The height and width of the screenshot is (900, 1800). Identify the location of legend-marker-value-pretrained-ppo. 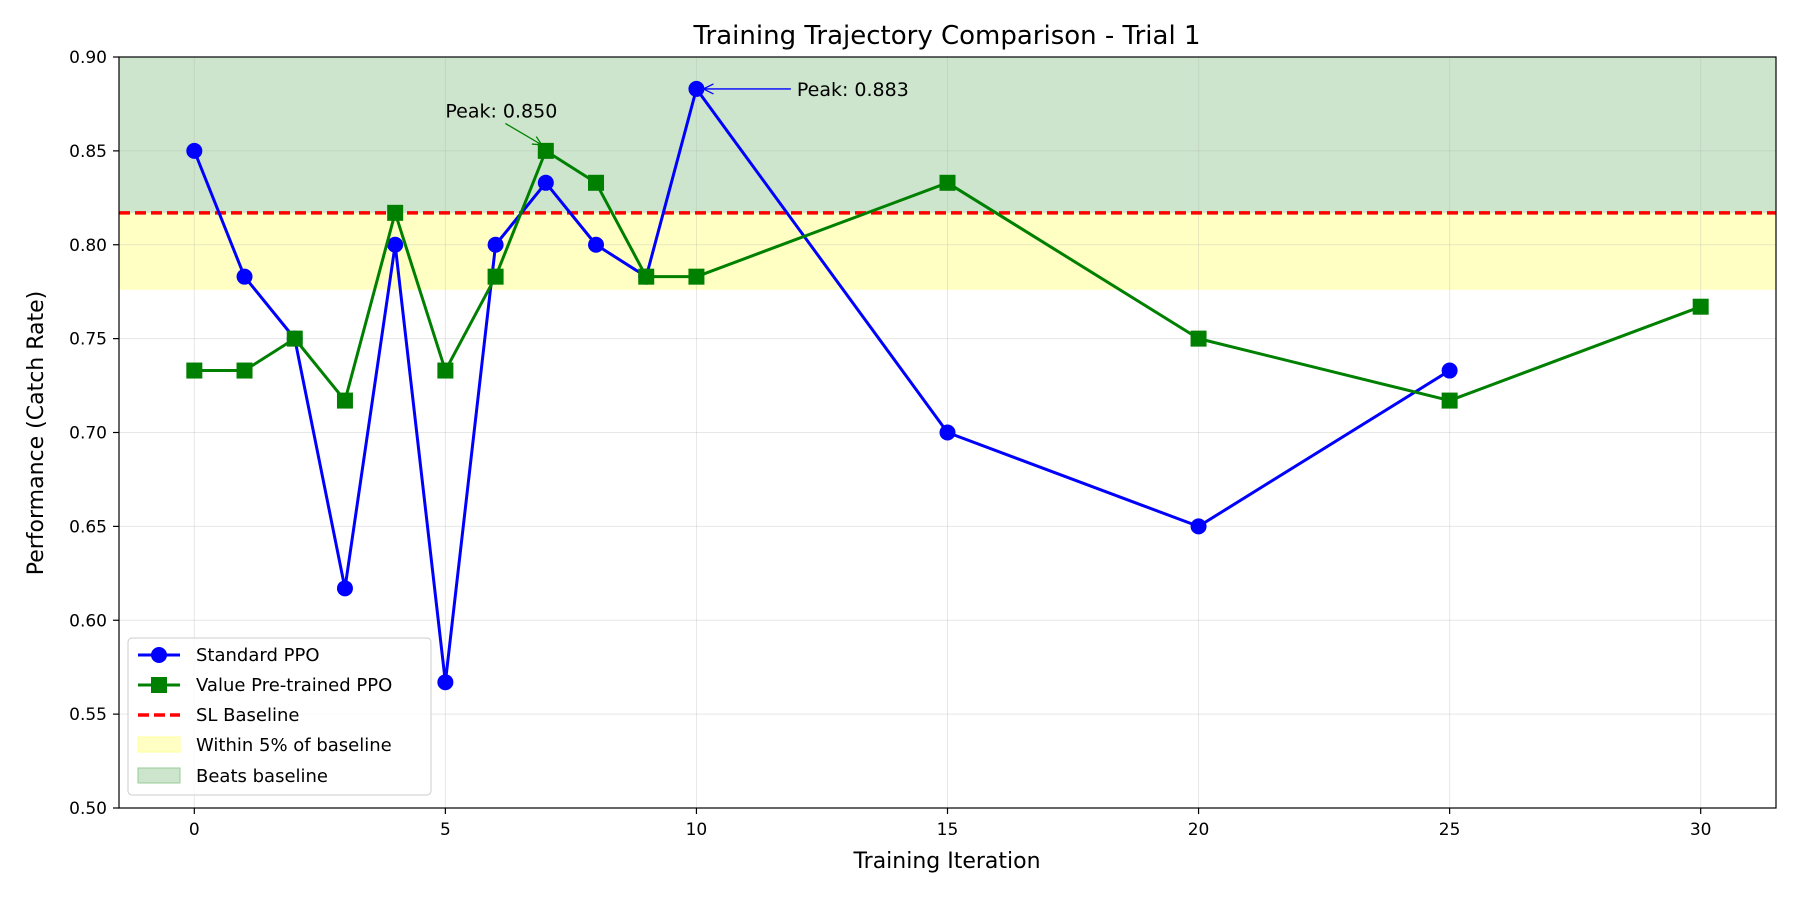
(159, 685).